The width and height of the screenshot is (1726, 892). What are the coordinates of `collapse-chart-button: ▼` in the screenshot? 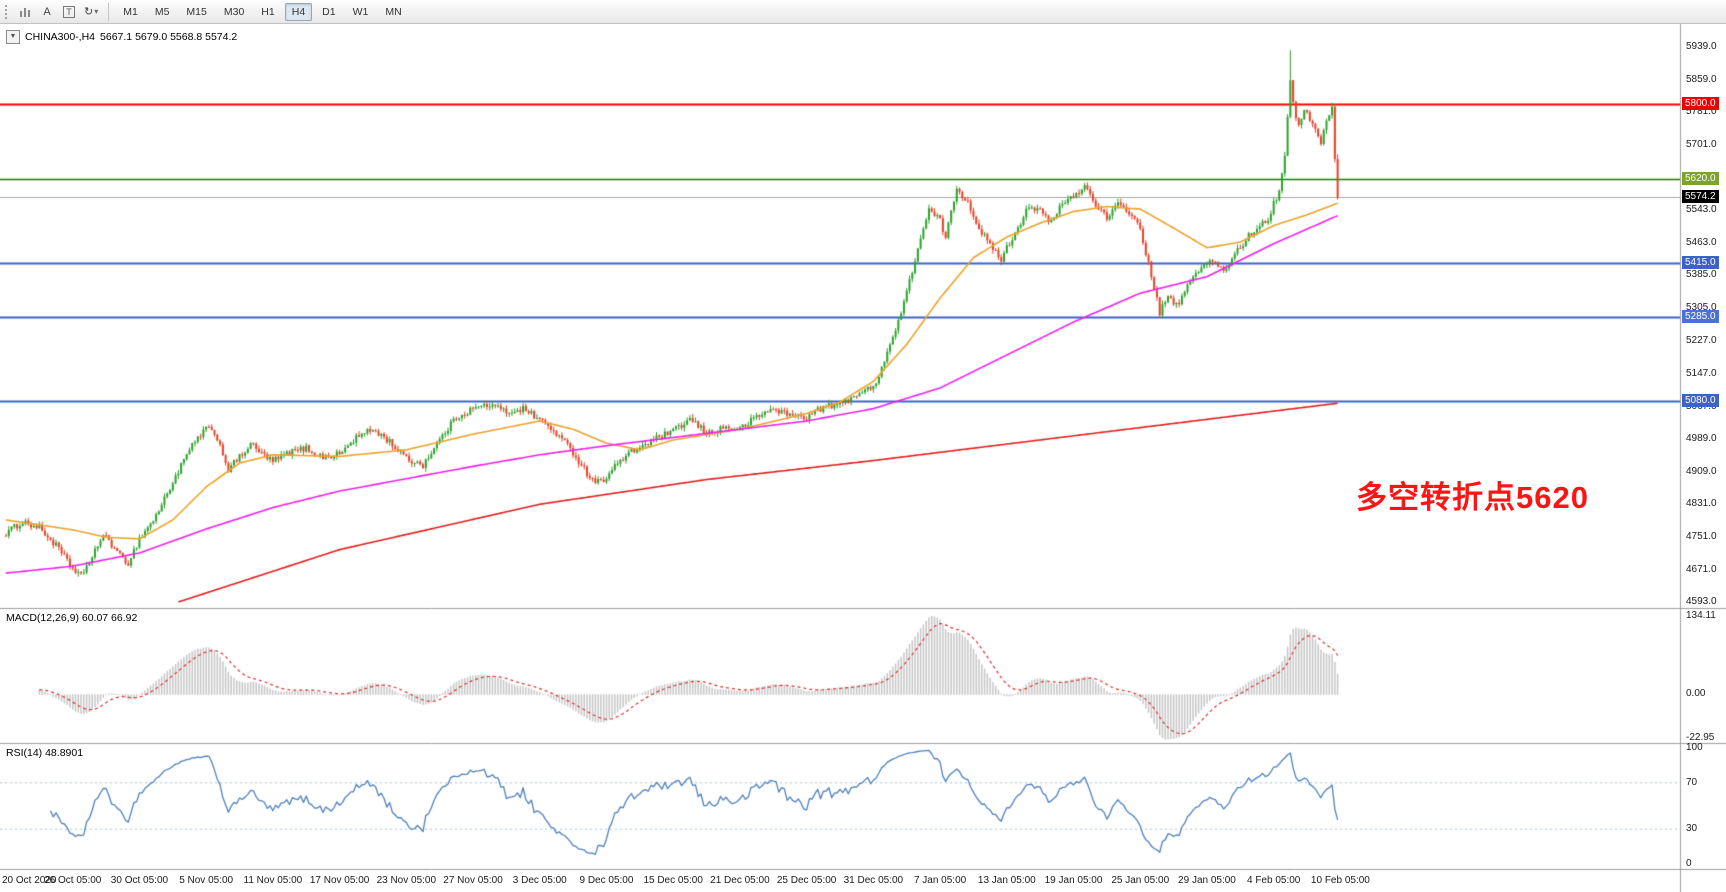 It's located at (13, 37).